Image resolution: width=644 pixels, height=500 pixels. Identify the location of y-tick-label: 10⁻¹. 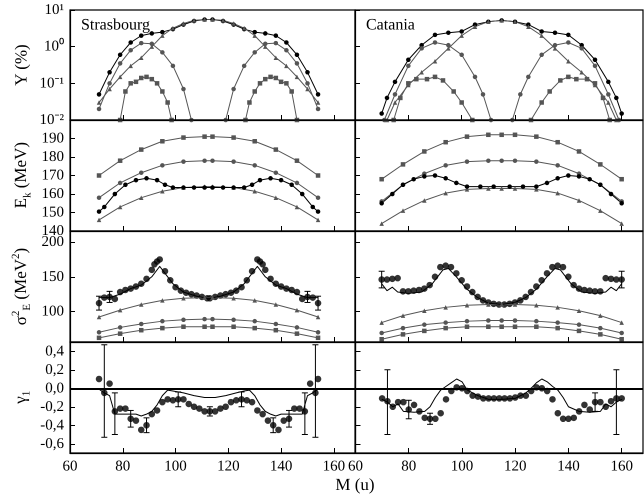
(52, 83).